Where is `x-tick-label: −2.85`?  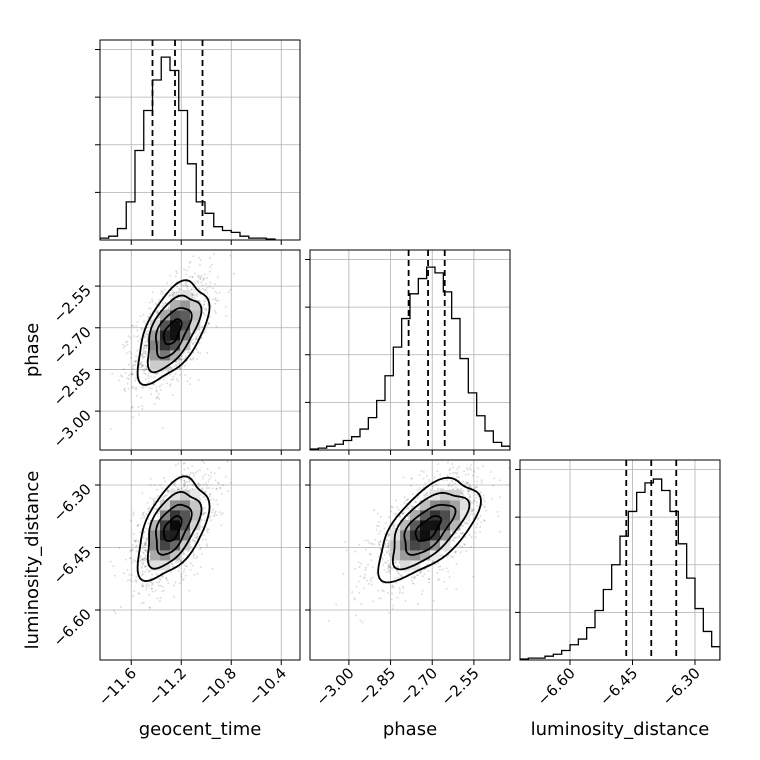
x-tick-label: −2.85 is located at coordinates (376, 686).